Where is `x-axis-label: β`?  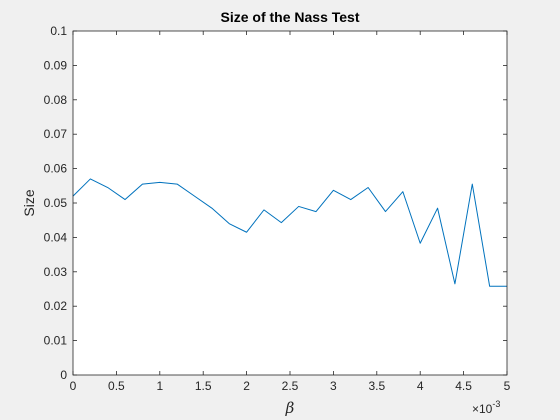
x-axis-label: β is located at coordinates (290, 408).